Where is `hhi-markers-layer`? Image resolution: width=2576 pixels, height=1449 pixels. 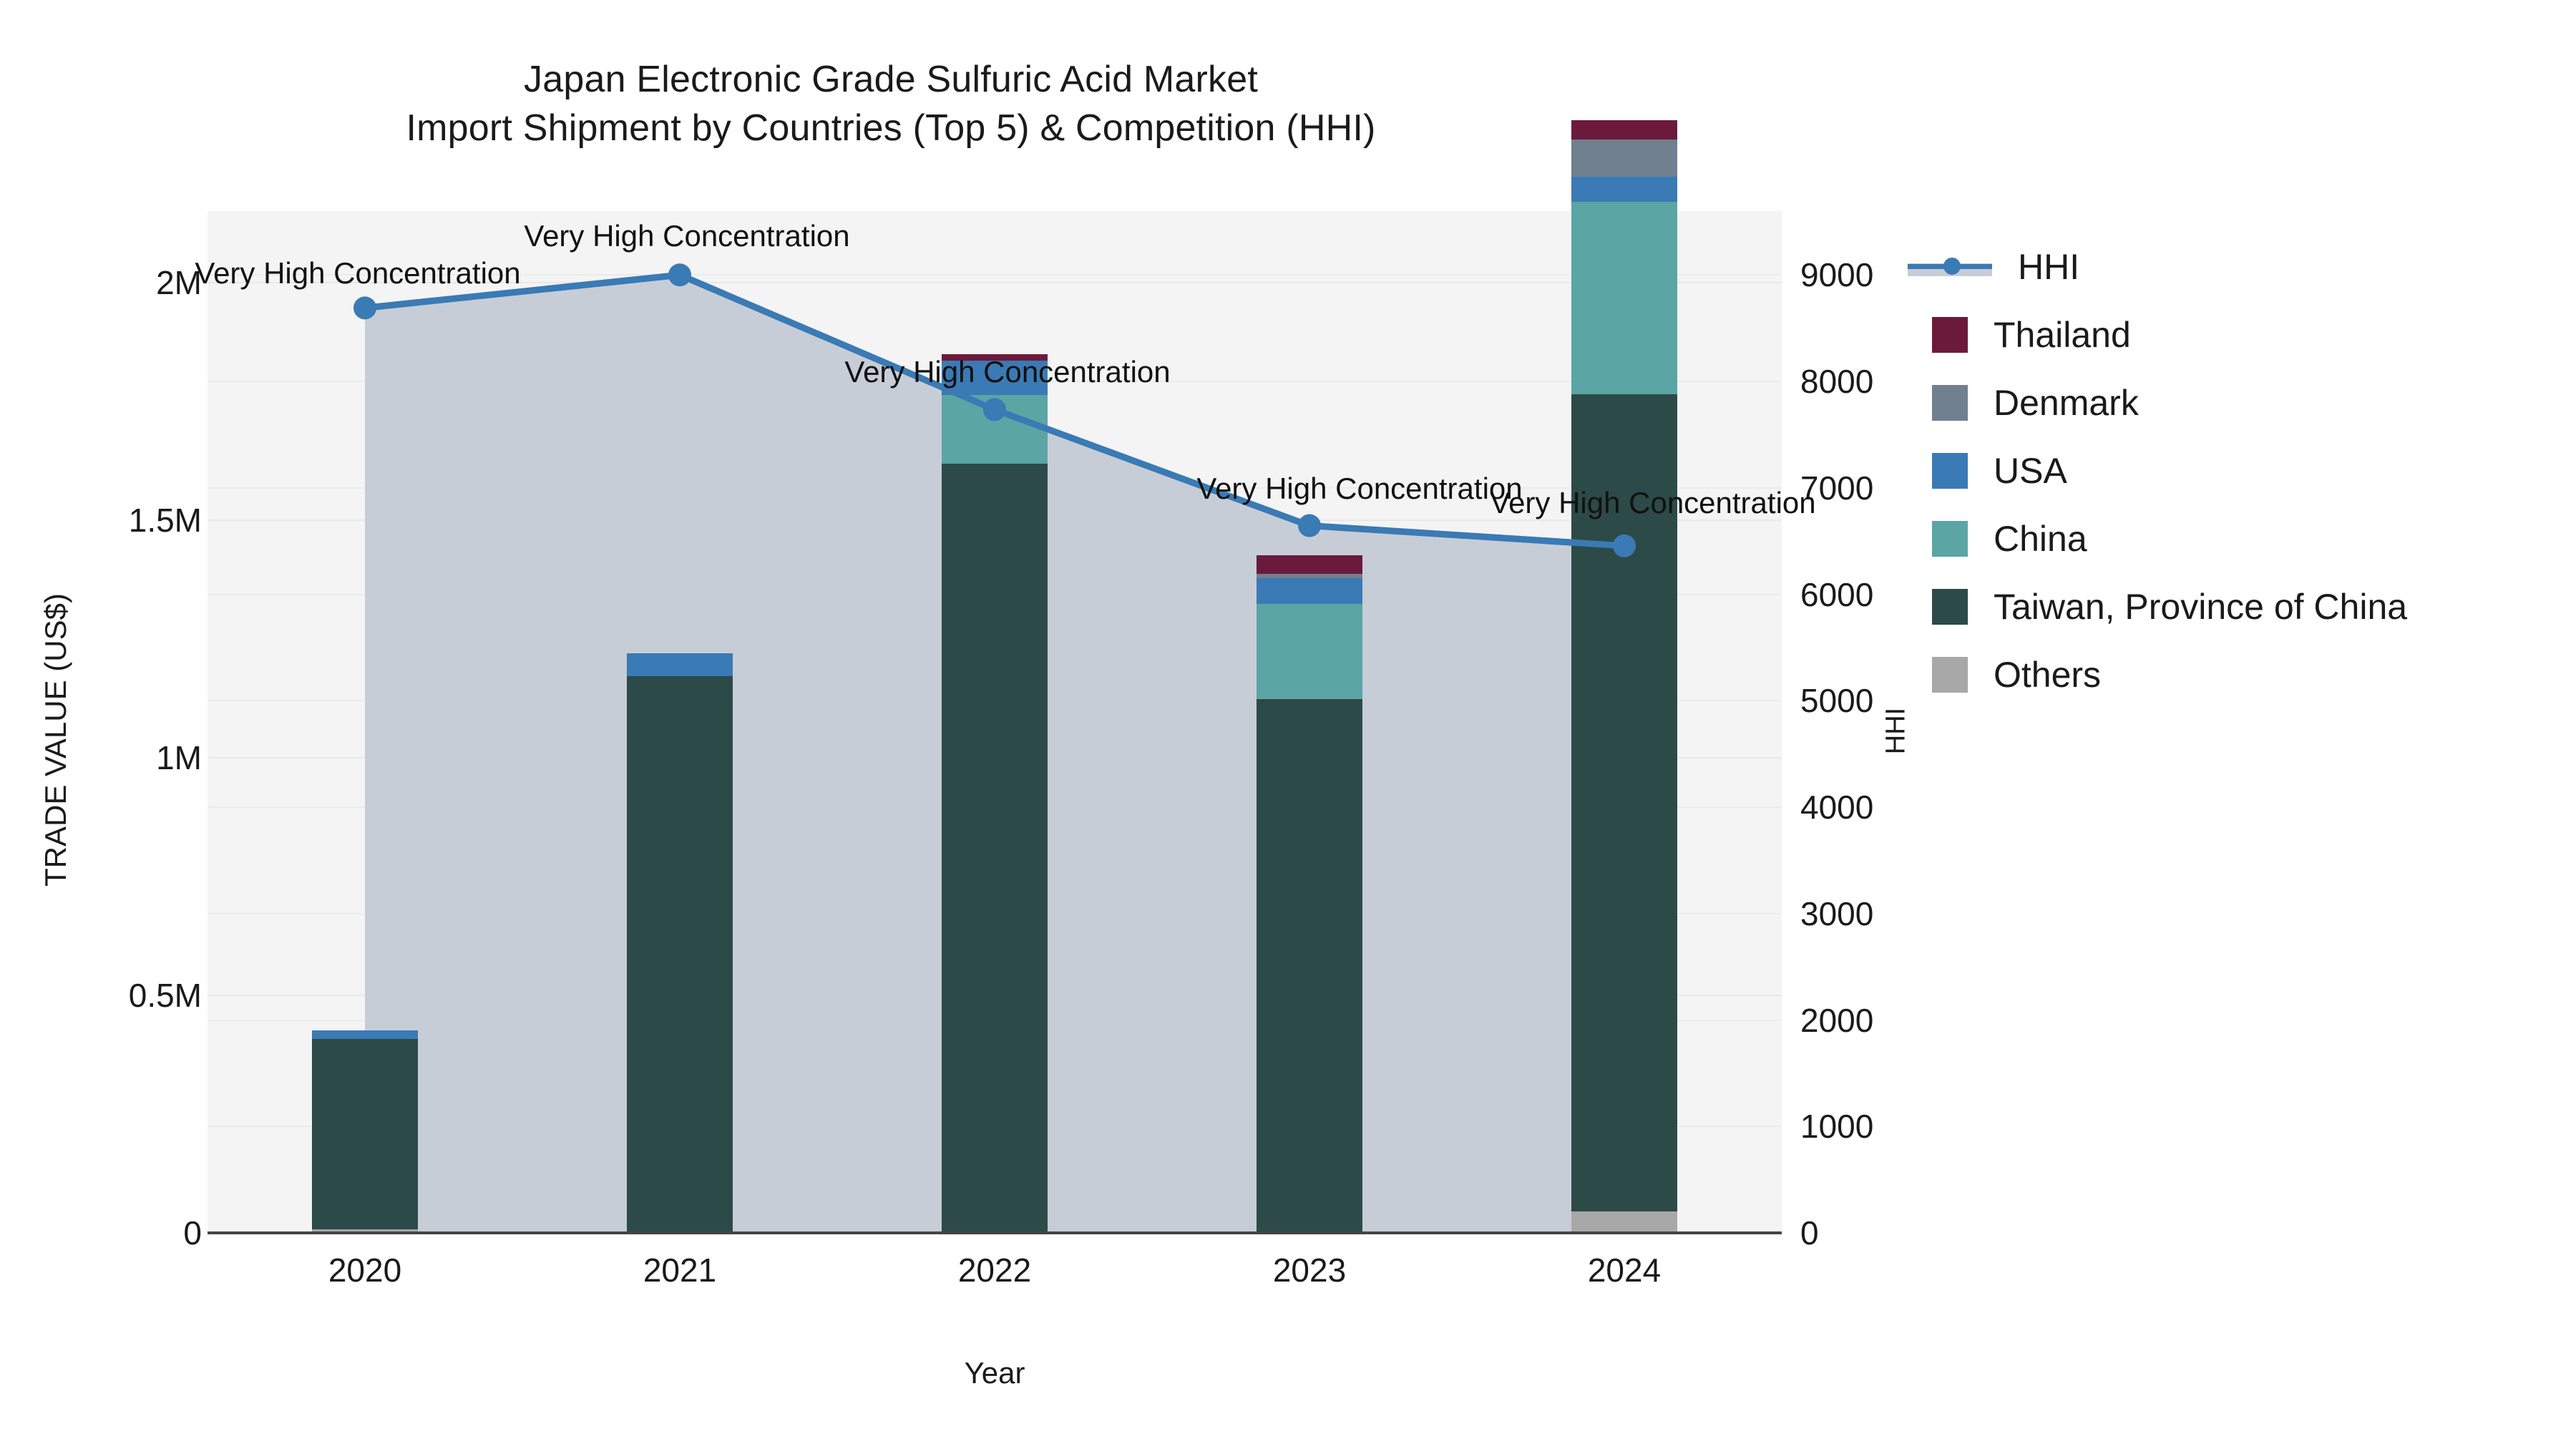
hhi-markers-layer is located at coordinates (994, 410).